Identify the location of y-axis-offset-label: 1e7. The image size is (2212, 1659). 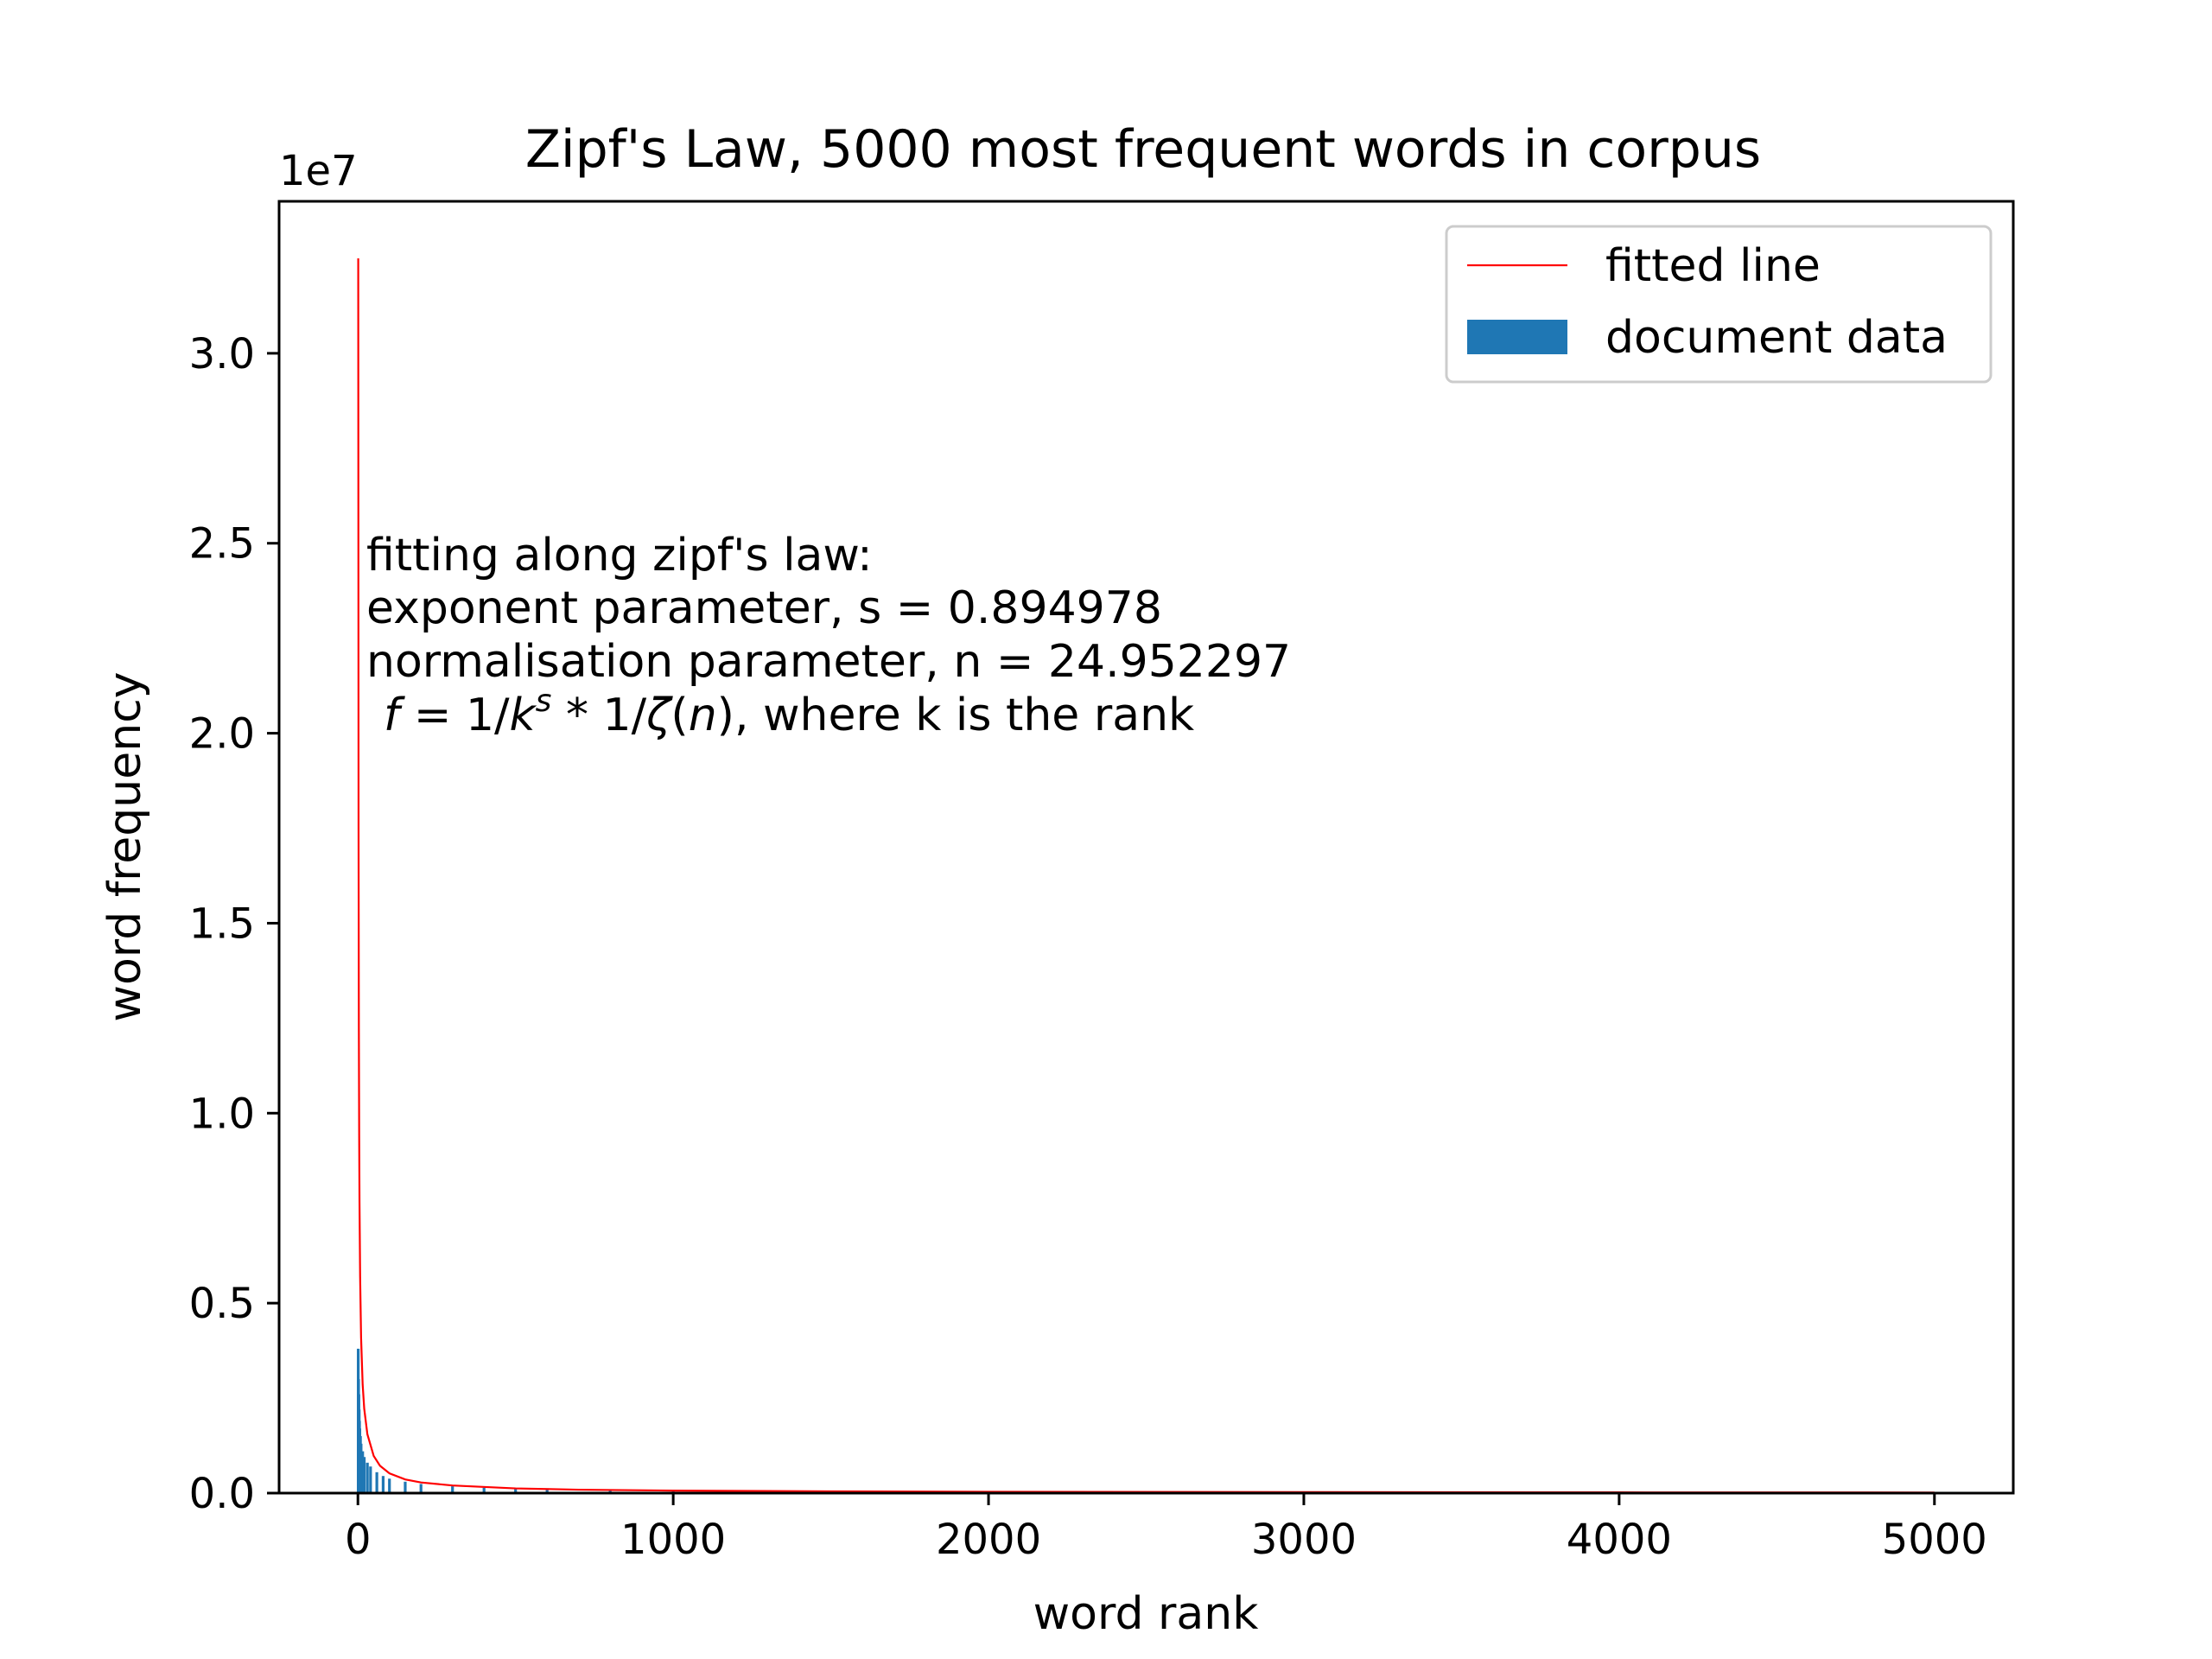
(318, 171).